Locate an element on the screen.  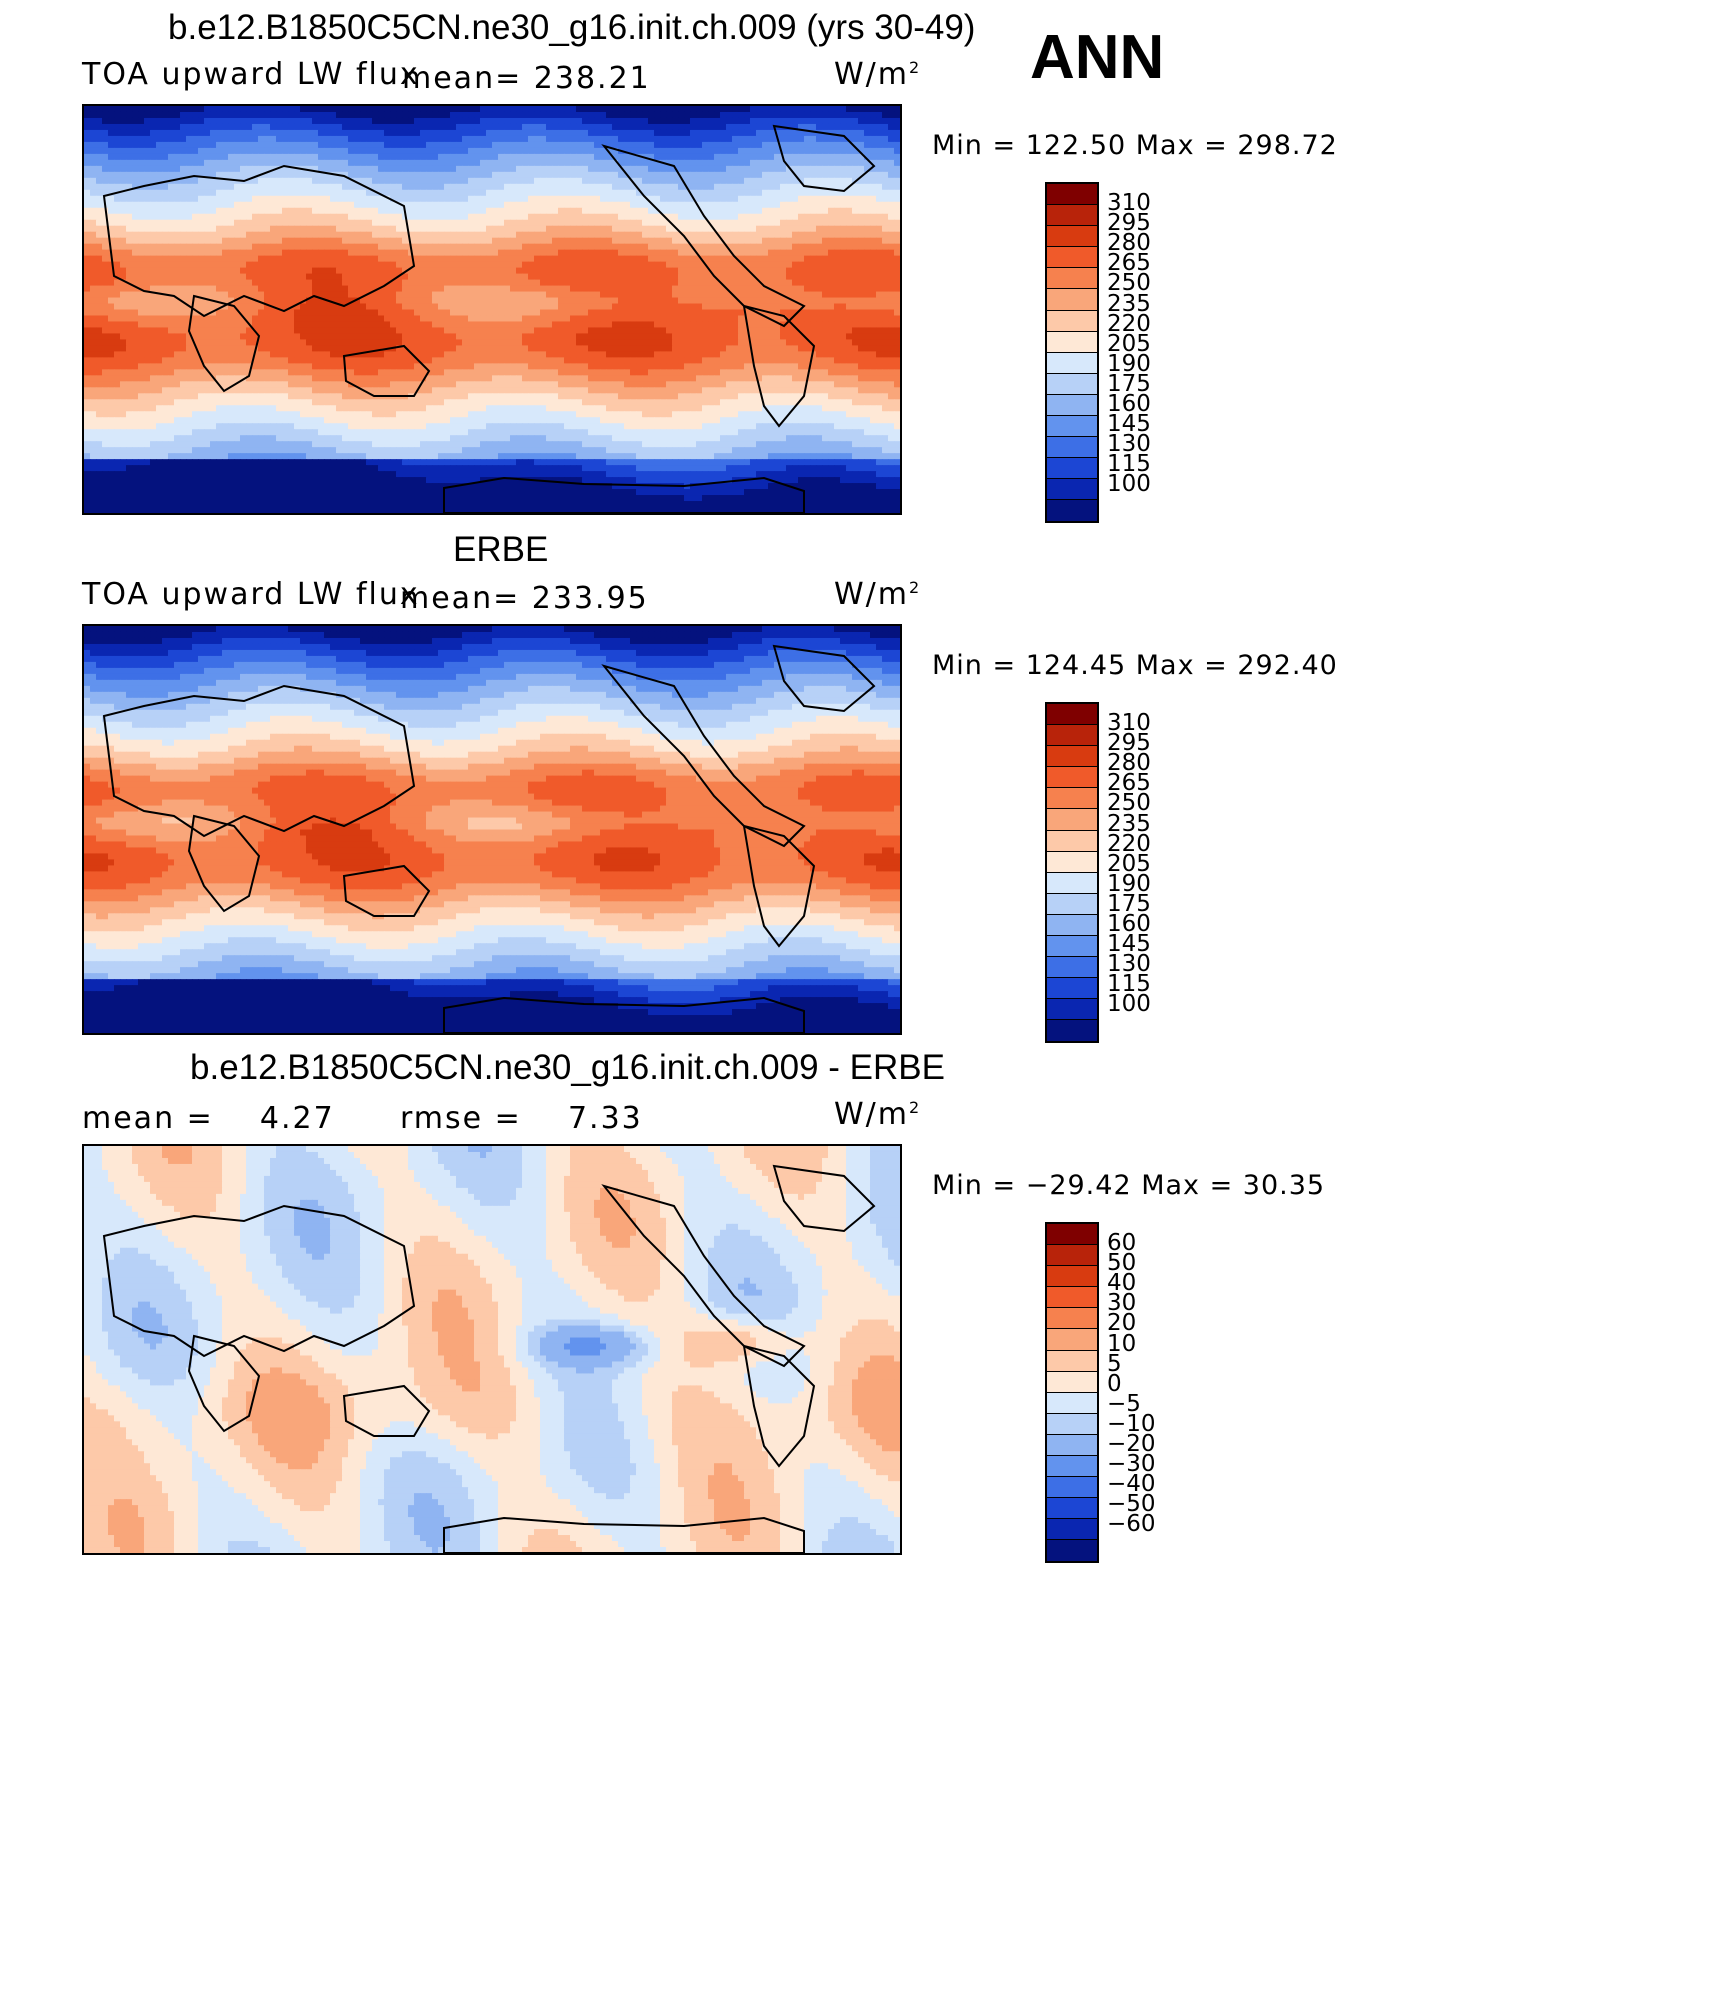
colorbar-tick-label: −60 is located at coordinates (1131, 1524).